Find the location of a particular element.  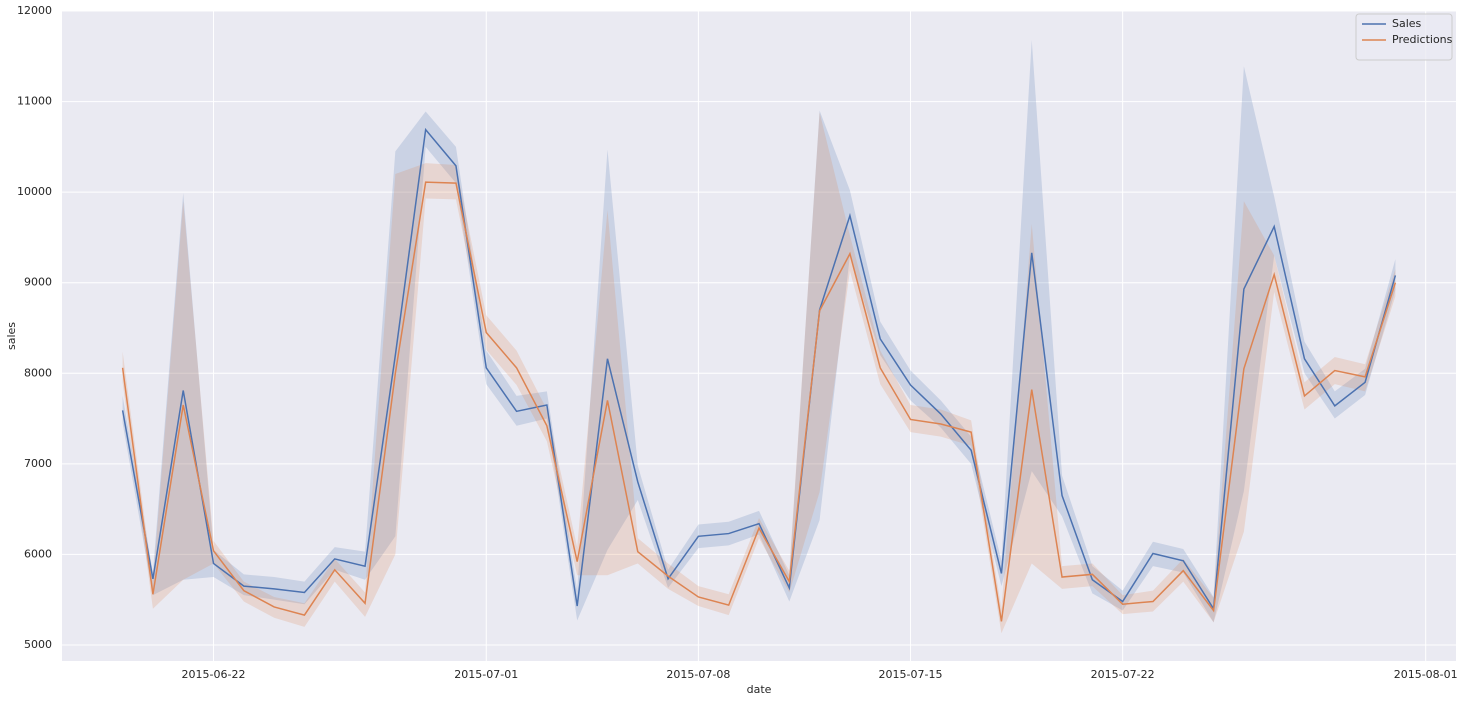

x-tick-label: 2015-07-01 is located at coordinates (486, 674).